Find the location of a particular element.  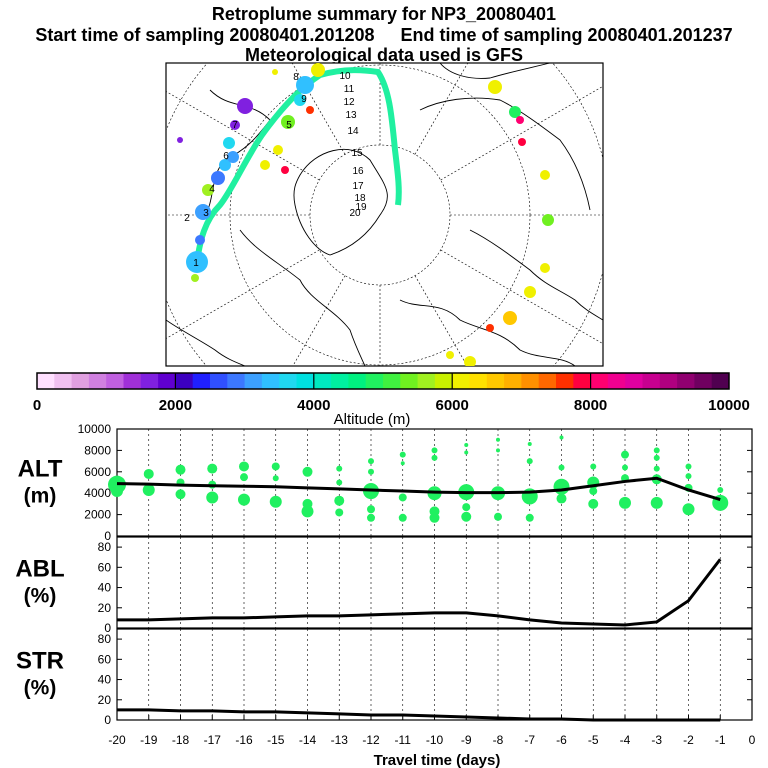

plume-day-label: 20 is located at coordinates (355, 213).